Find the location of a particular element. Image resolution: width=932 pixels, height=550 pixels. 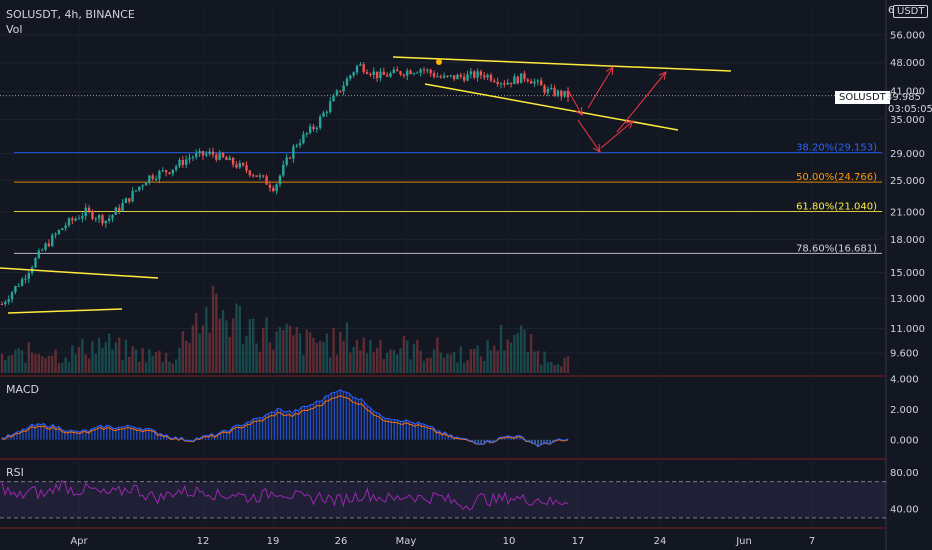

arrow-head is located at coordinates (662, 75).